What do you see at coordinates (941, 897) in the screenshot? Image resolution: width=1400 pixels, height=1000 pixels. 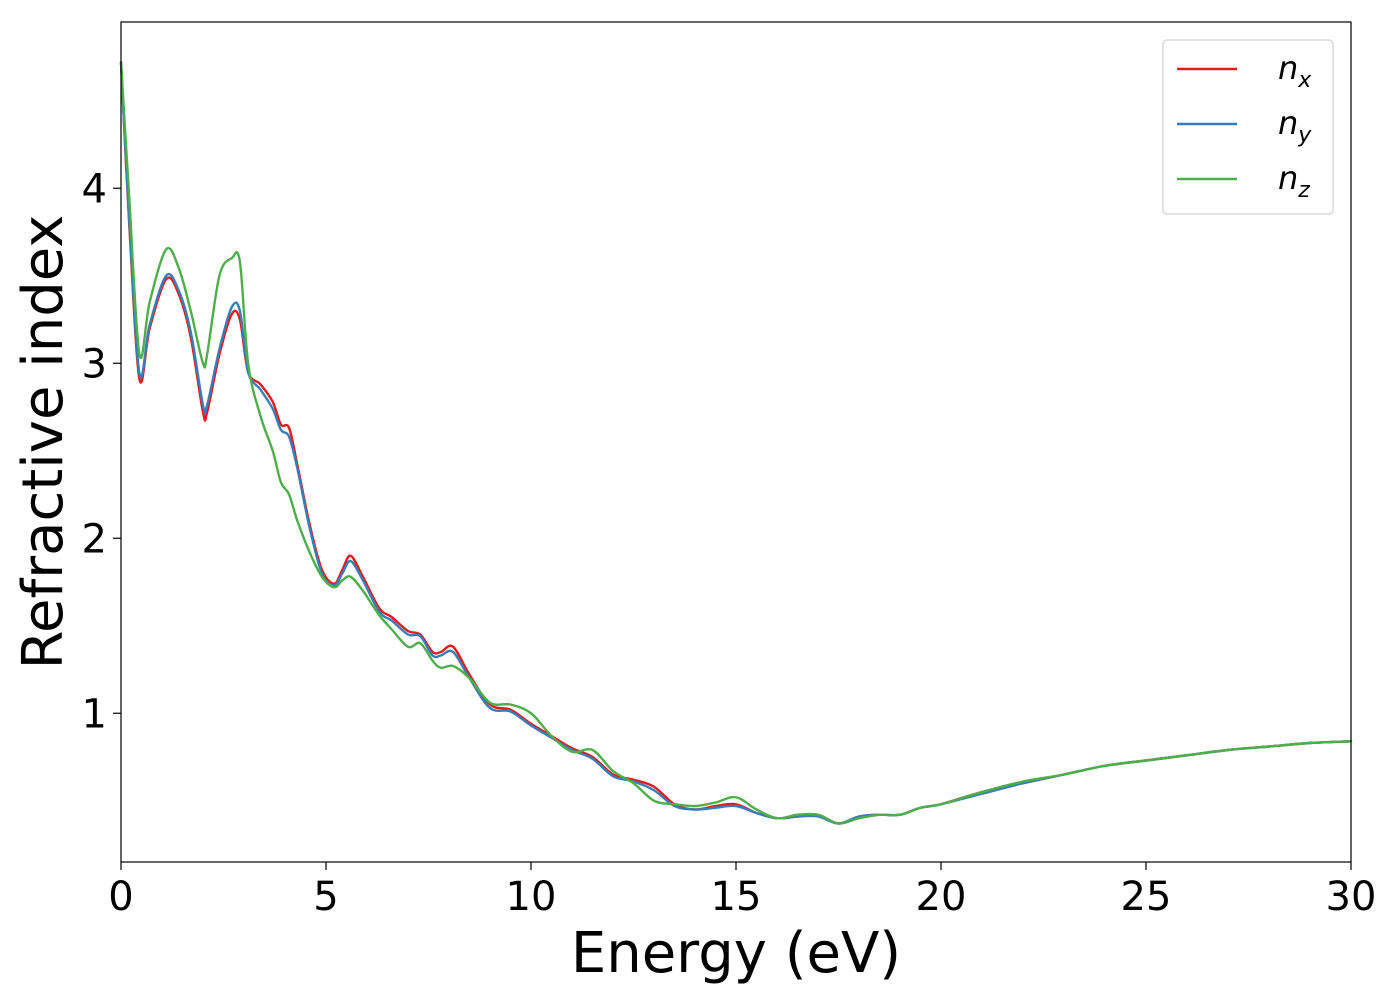 I see `x-tick-label: 20` at bounding box center [941, 897].